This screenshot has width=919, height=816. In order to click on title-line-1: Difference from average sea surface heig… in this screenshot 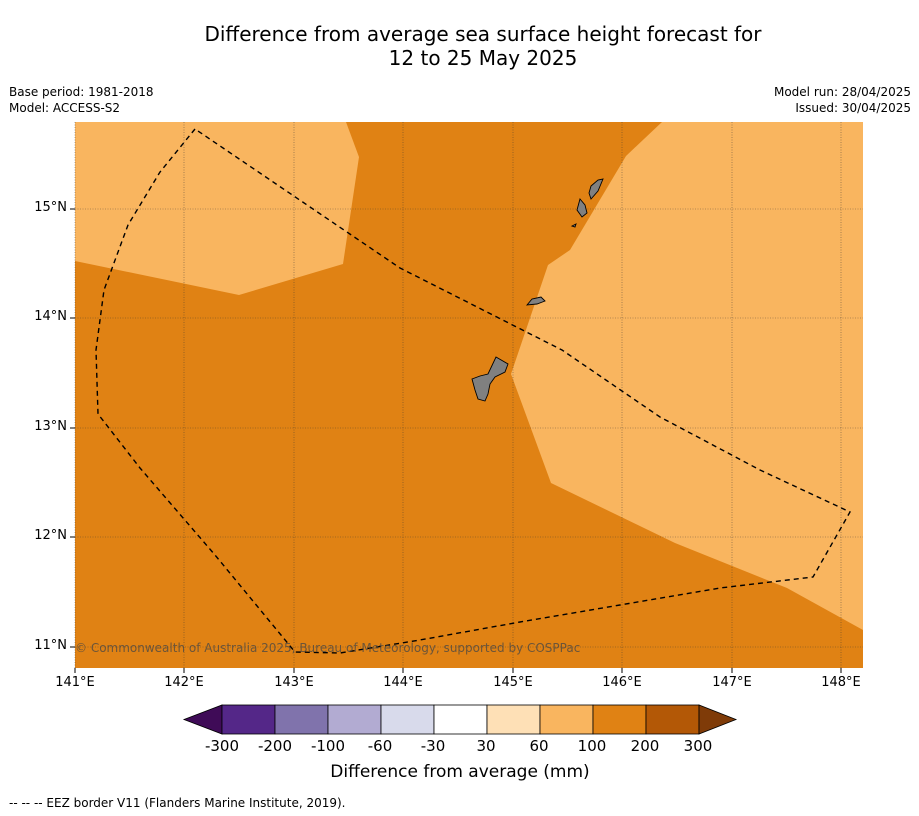, I will do `click(483, 34)`.